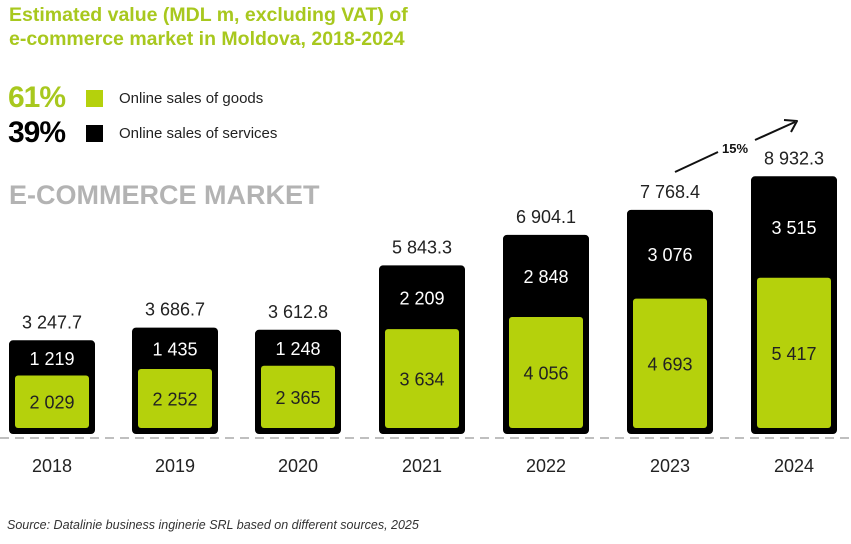 Image resolution: width=851 pixels, height=544 pixels. Describe the element at coordinates (546, 217) in the screenshot. I see `label-total-2022: 6 904.1` at that location.